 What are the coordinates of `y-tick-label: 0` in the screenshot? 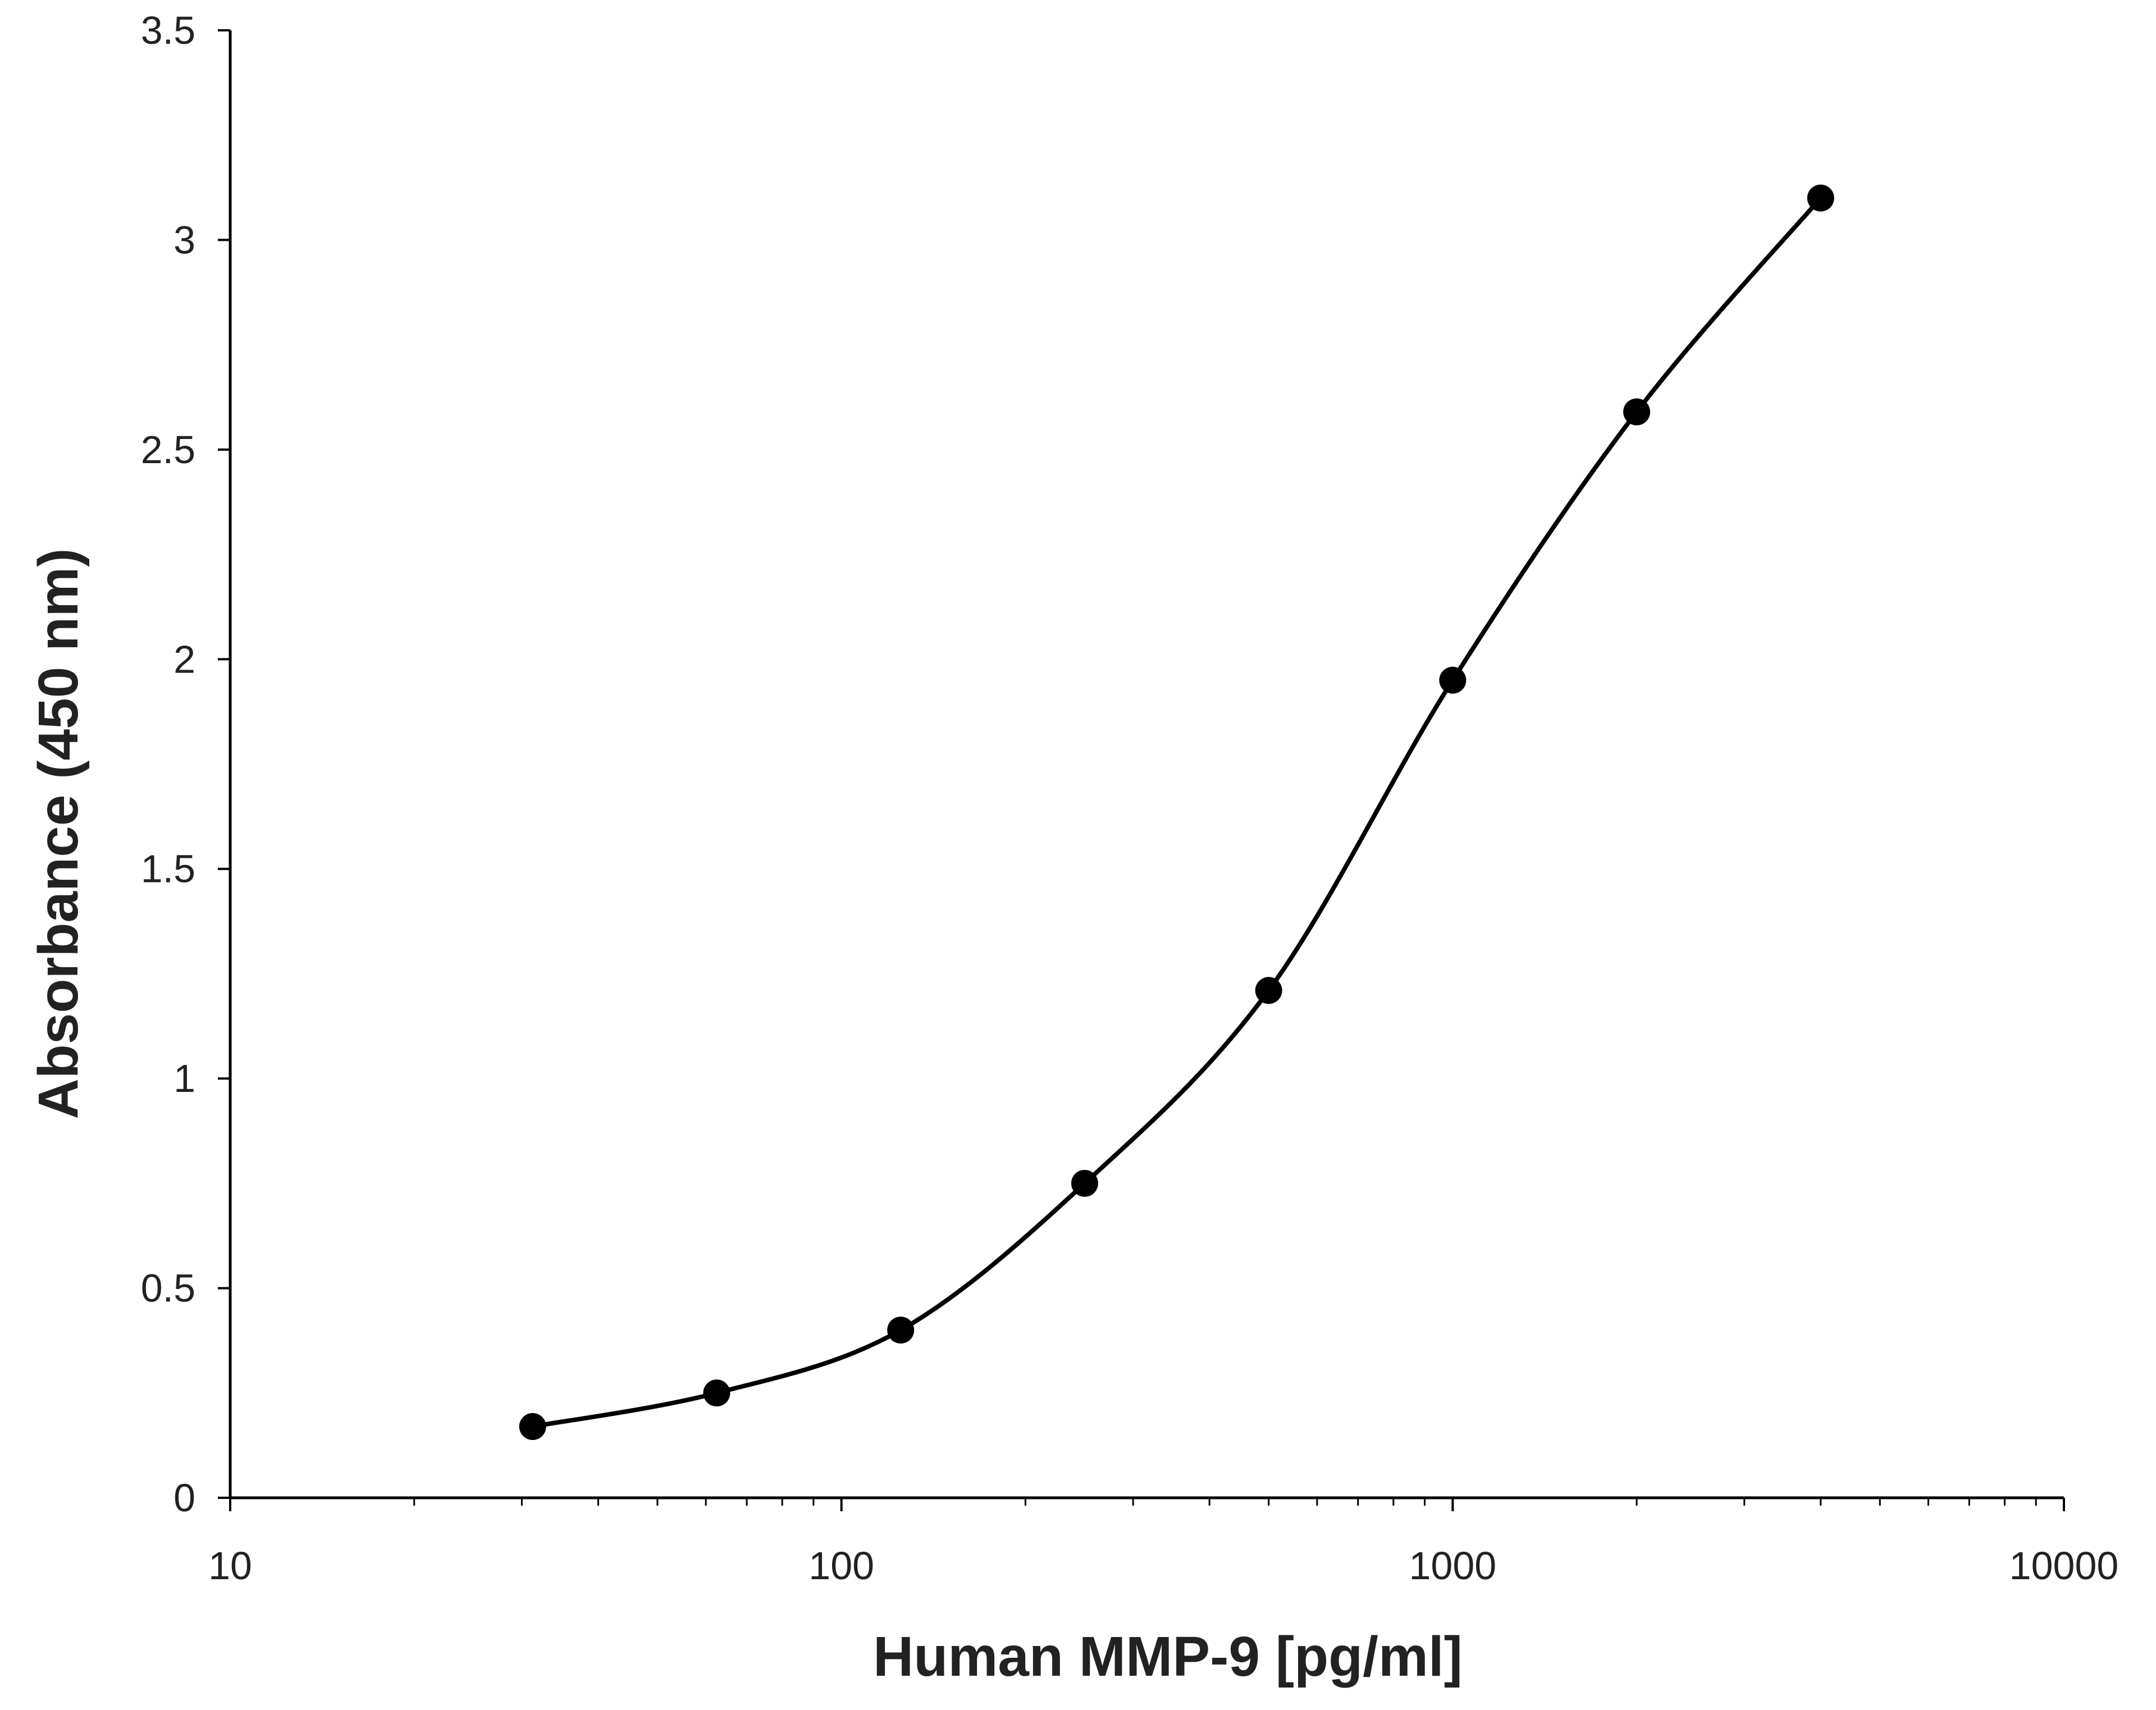 It's located at (184, 1498).